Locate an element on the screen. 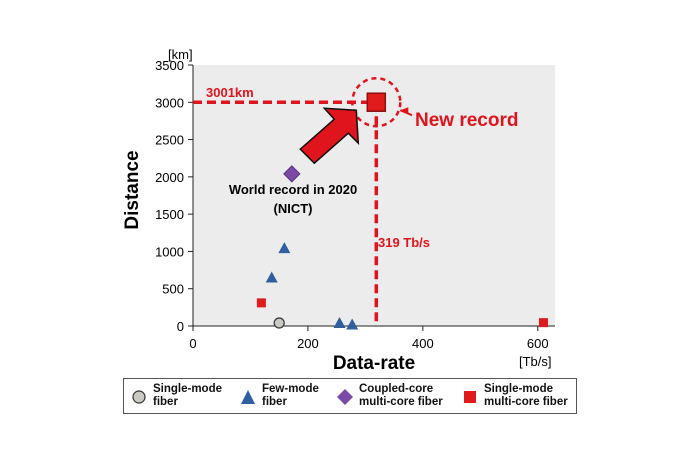  y-tick-label: 3500 is located at coordinates (169, 65).